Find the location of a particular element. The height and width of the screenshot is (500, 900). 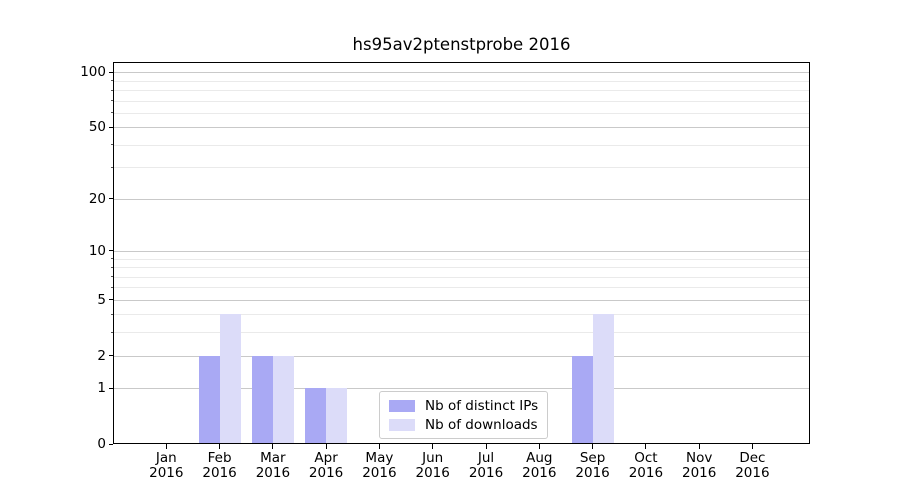

x-tick-label-line: Apr is located at coordinates (326, 458).